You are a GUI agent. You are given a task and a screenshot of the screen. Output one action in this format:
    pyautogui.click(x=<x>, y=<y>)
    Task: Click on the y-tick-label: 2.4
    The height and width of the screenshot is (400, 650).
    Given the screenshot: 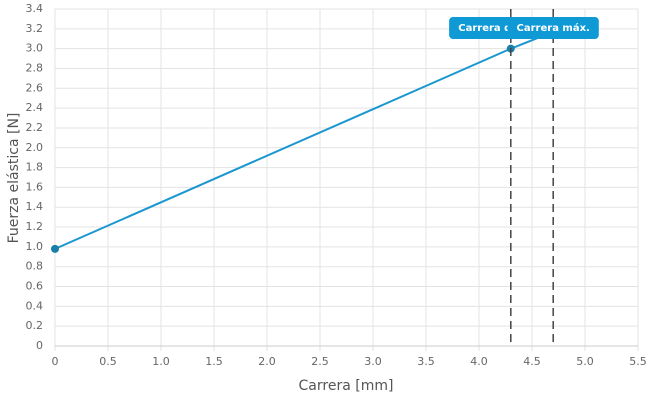 What is the action you would take?
    pyautogui.click(x=35, y=107)
    